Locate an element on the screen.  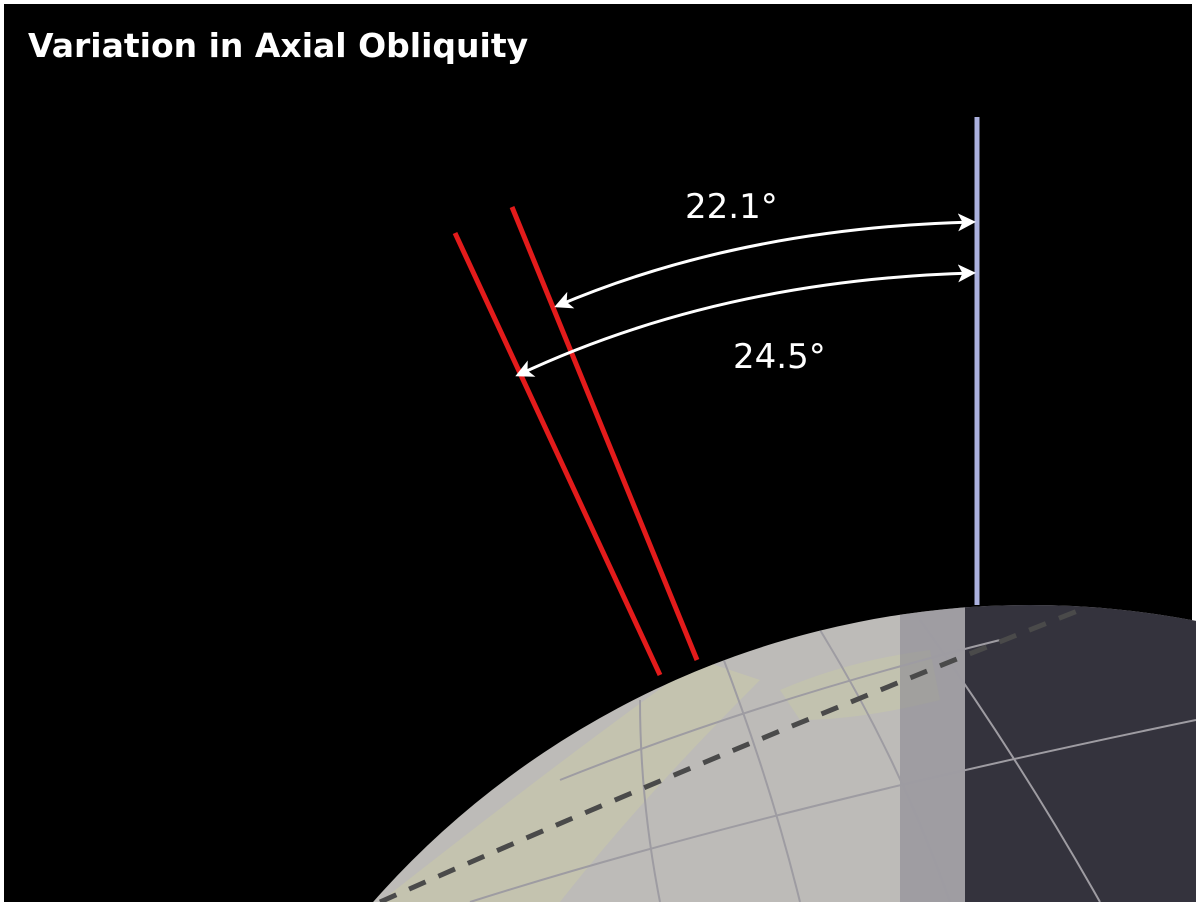
angle-arrow is located at coordinates (745, 320).